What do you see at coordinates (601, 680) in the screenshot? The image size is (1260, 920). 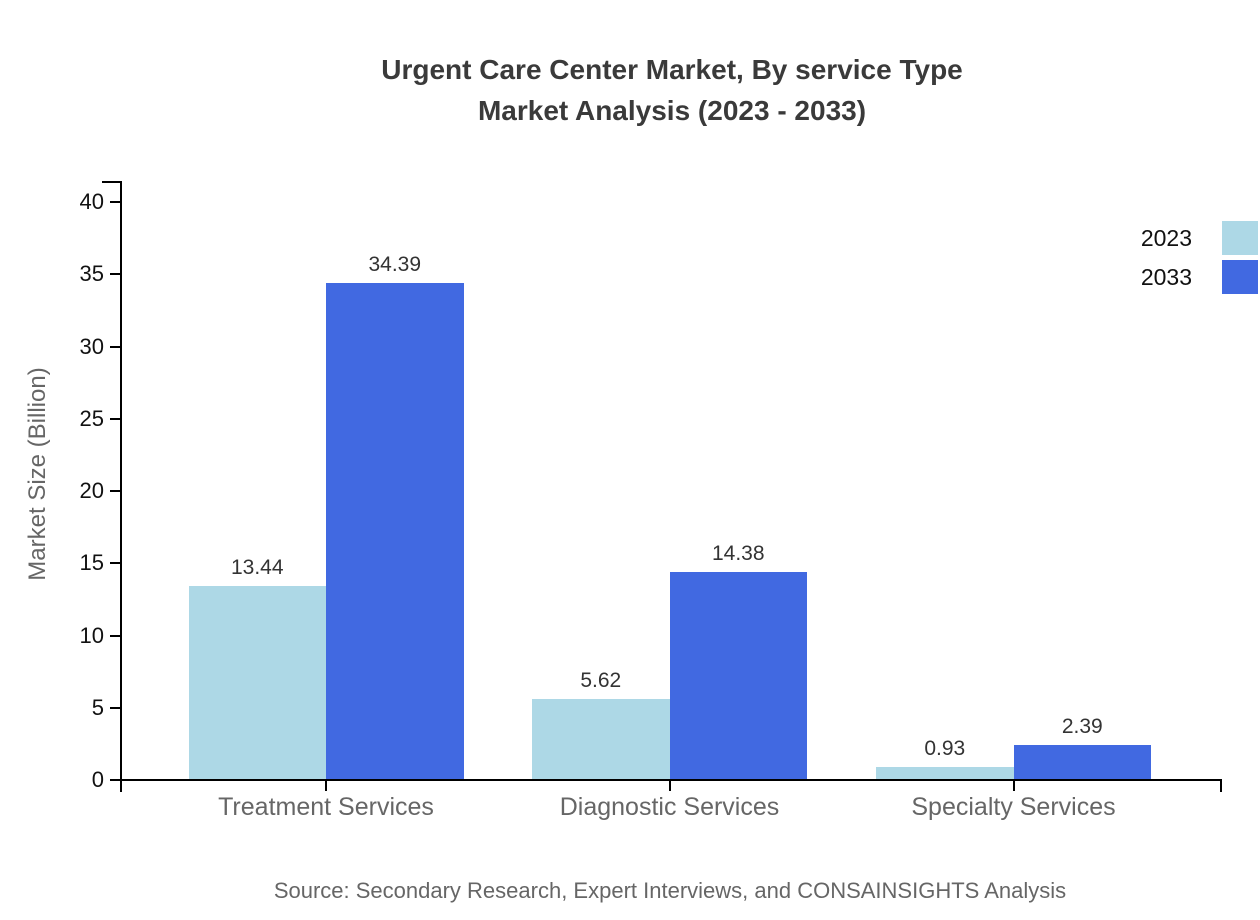 I see `bar-value-label-2023-diagnostic-services: 5.62` at bounding box center [601, 680].